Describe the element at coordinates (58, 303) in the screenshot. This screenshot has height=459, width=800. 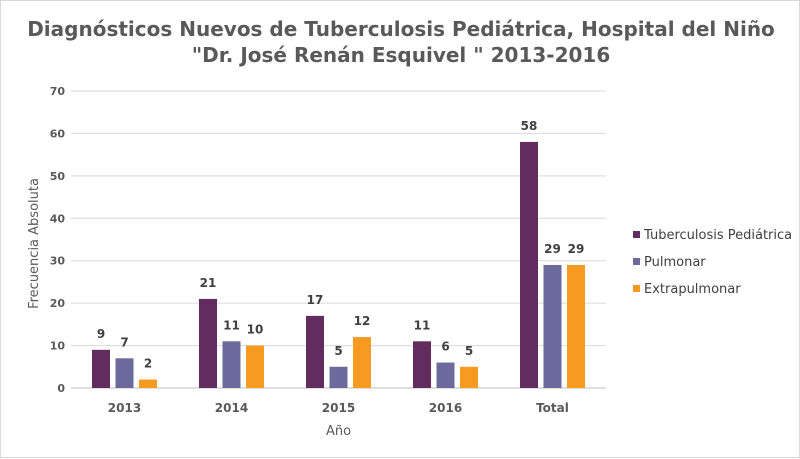
I see `y-tick-label: 20` at that location.